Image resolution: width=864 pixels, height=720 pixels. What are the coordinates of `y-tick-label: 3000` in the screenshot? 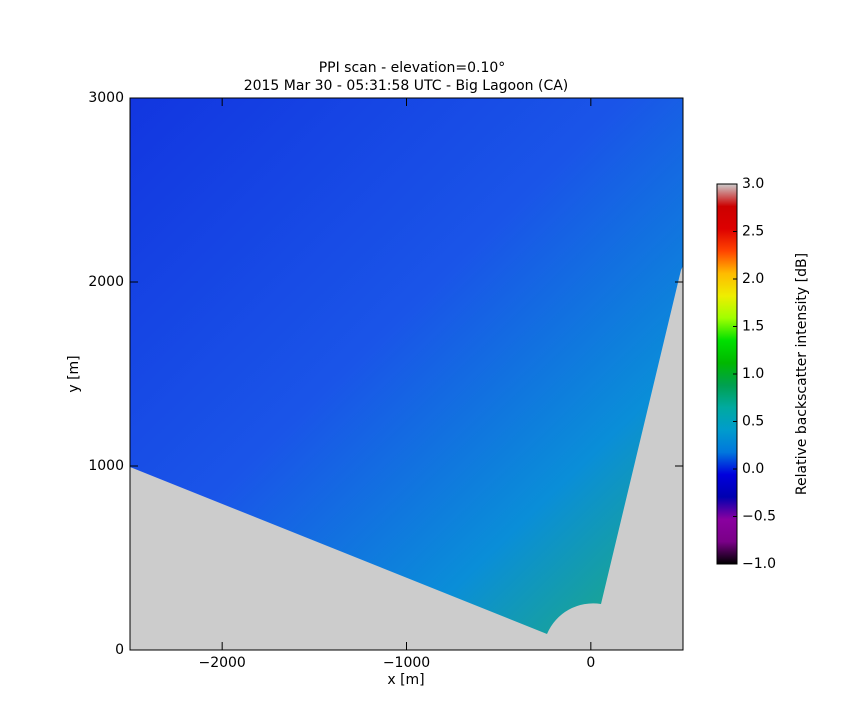 It's located at (106, 98).